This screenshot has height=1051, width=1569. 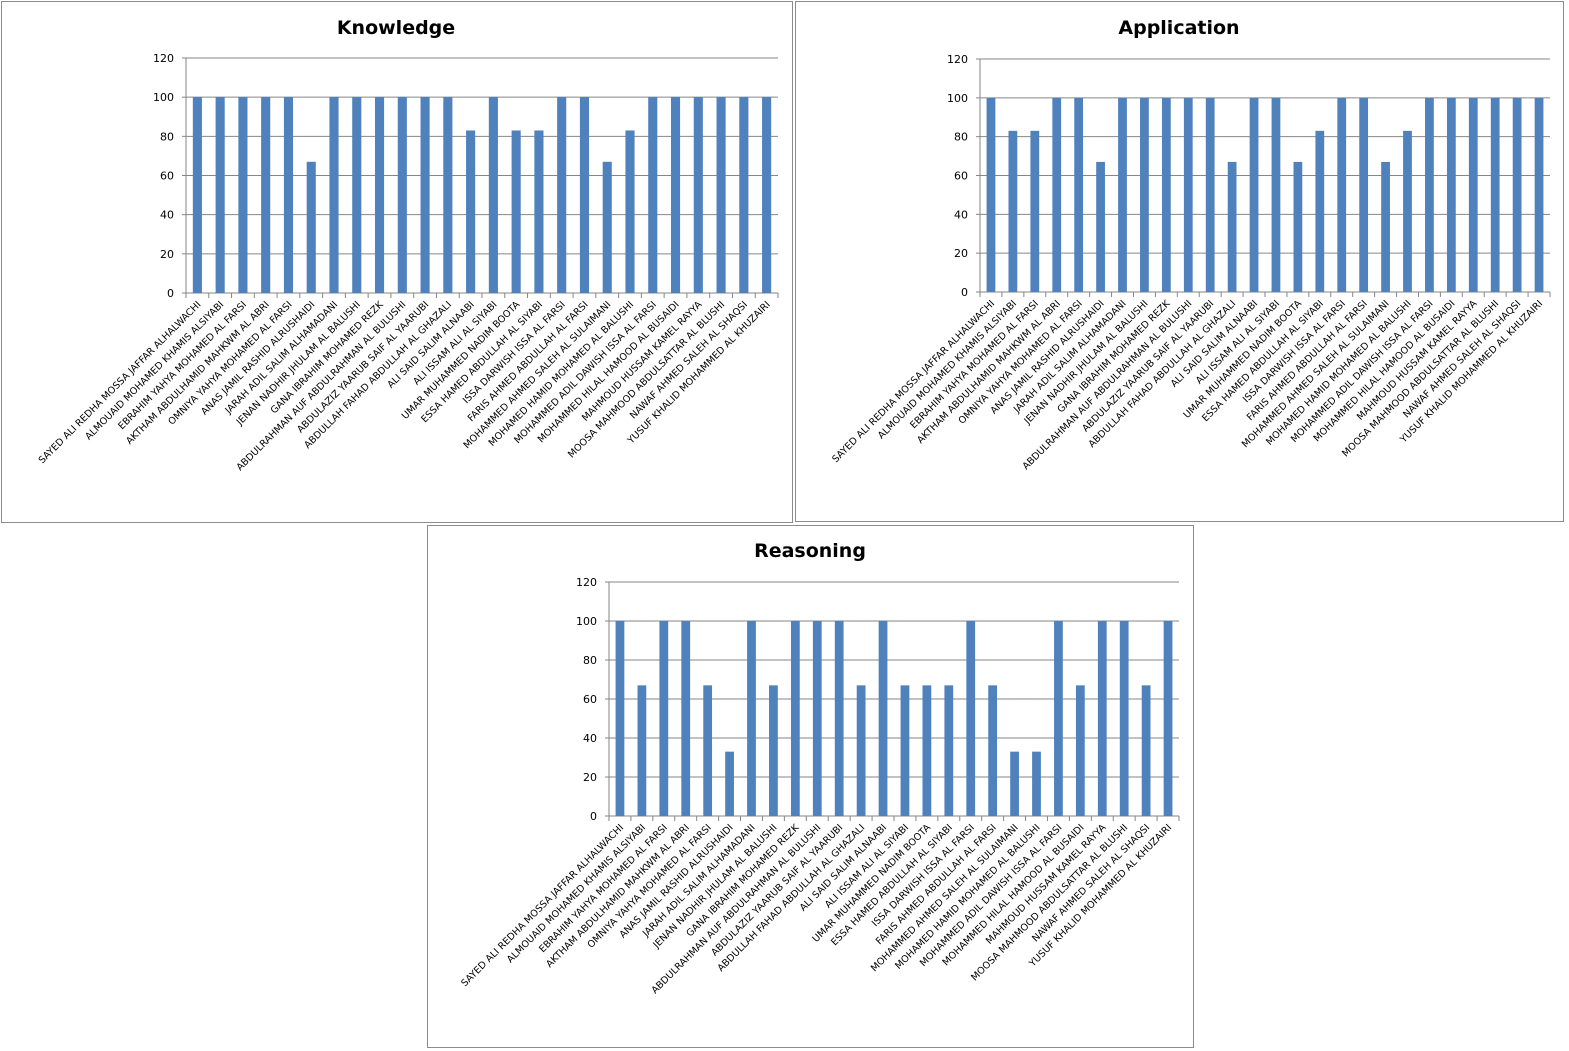 What do you see at coordinates (120, 382) in the screenshot?
I see `x-category-label: SAYED ALI REDHA MOSSA JAFFAR ALHALWACHI` at bounding box center [120, 382].